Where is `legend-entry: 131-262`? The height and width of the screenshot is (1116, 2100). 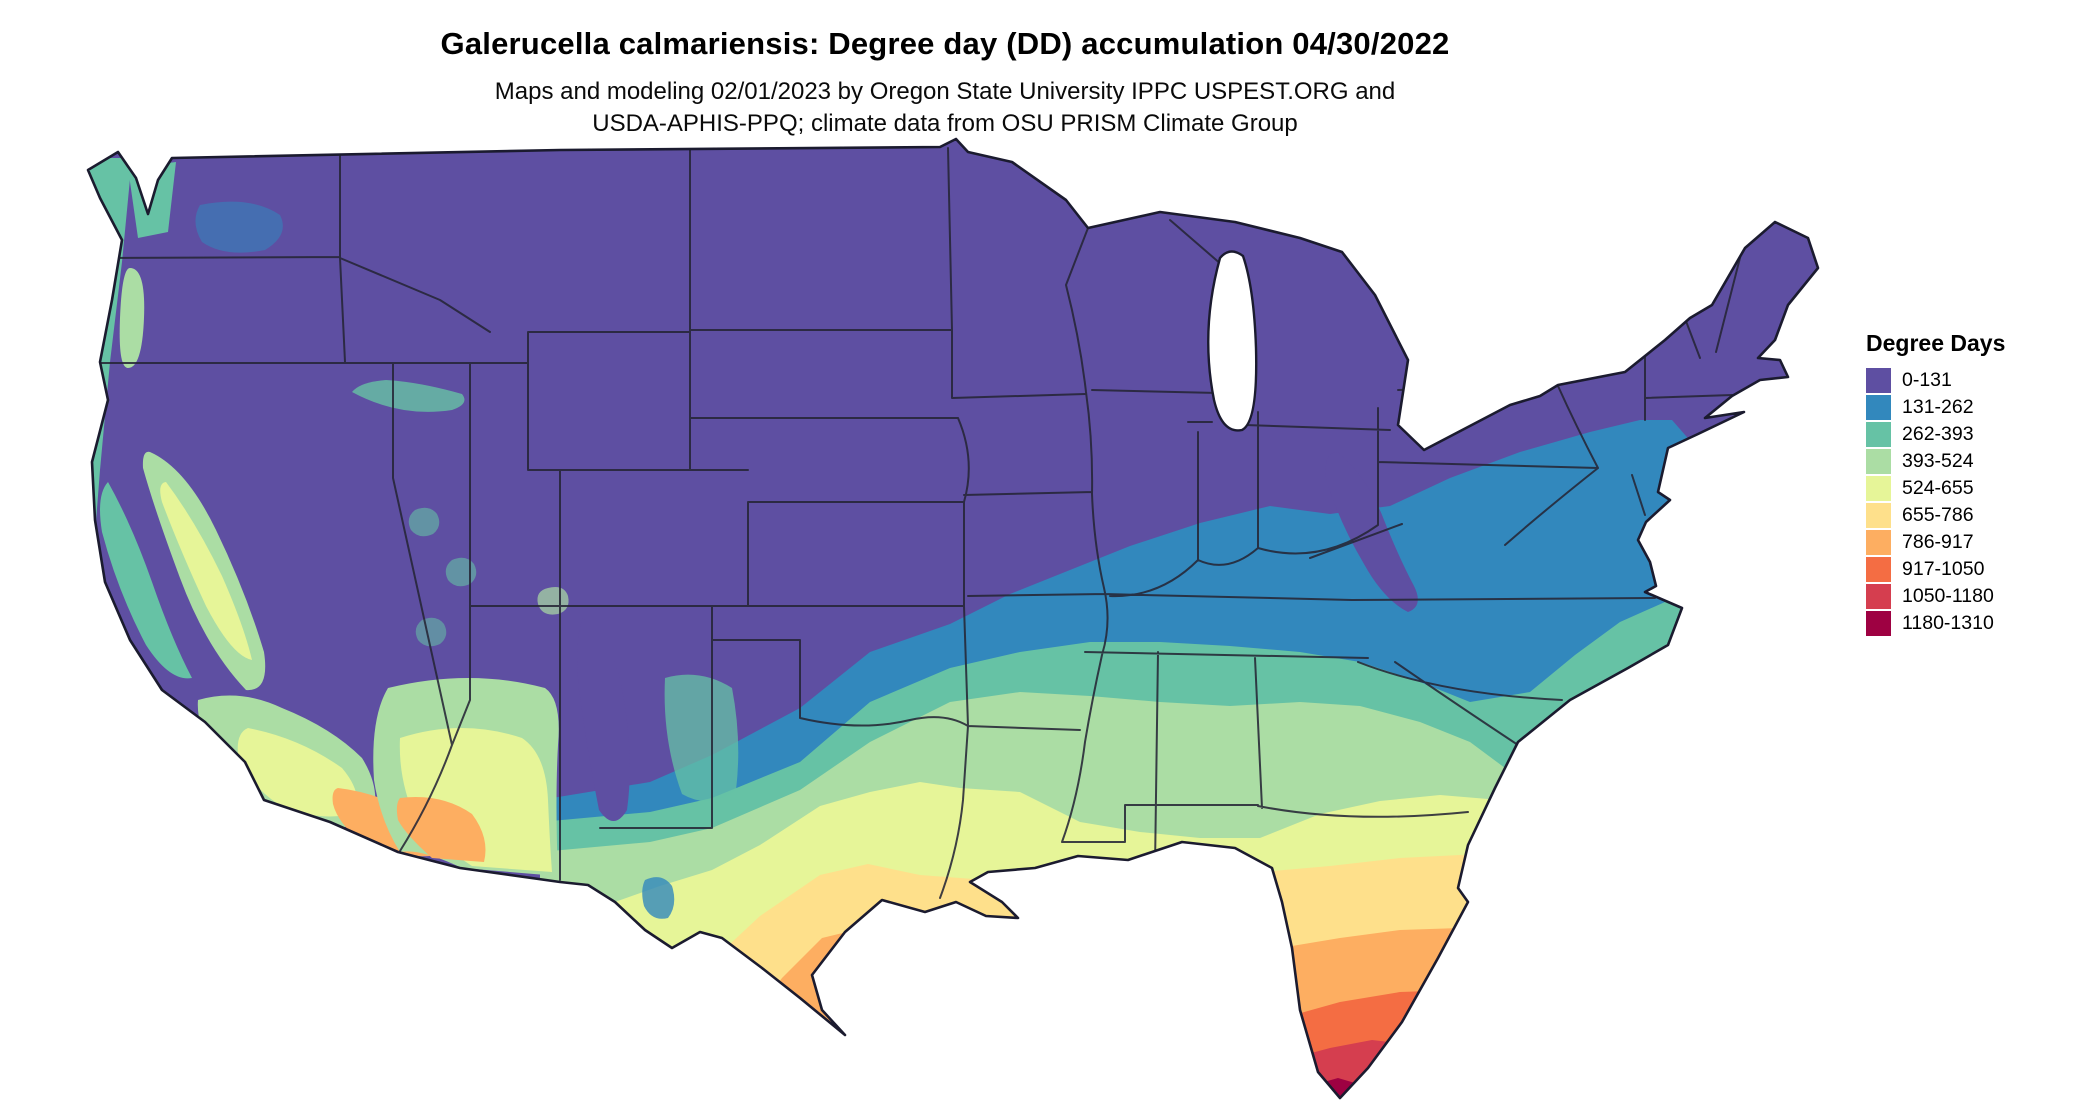 legend-entry: 131-262 is located at coordinates (1935, 407).